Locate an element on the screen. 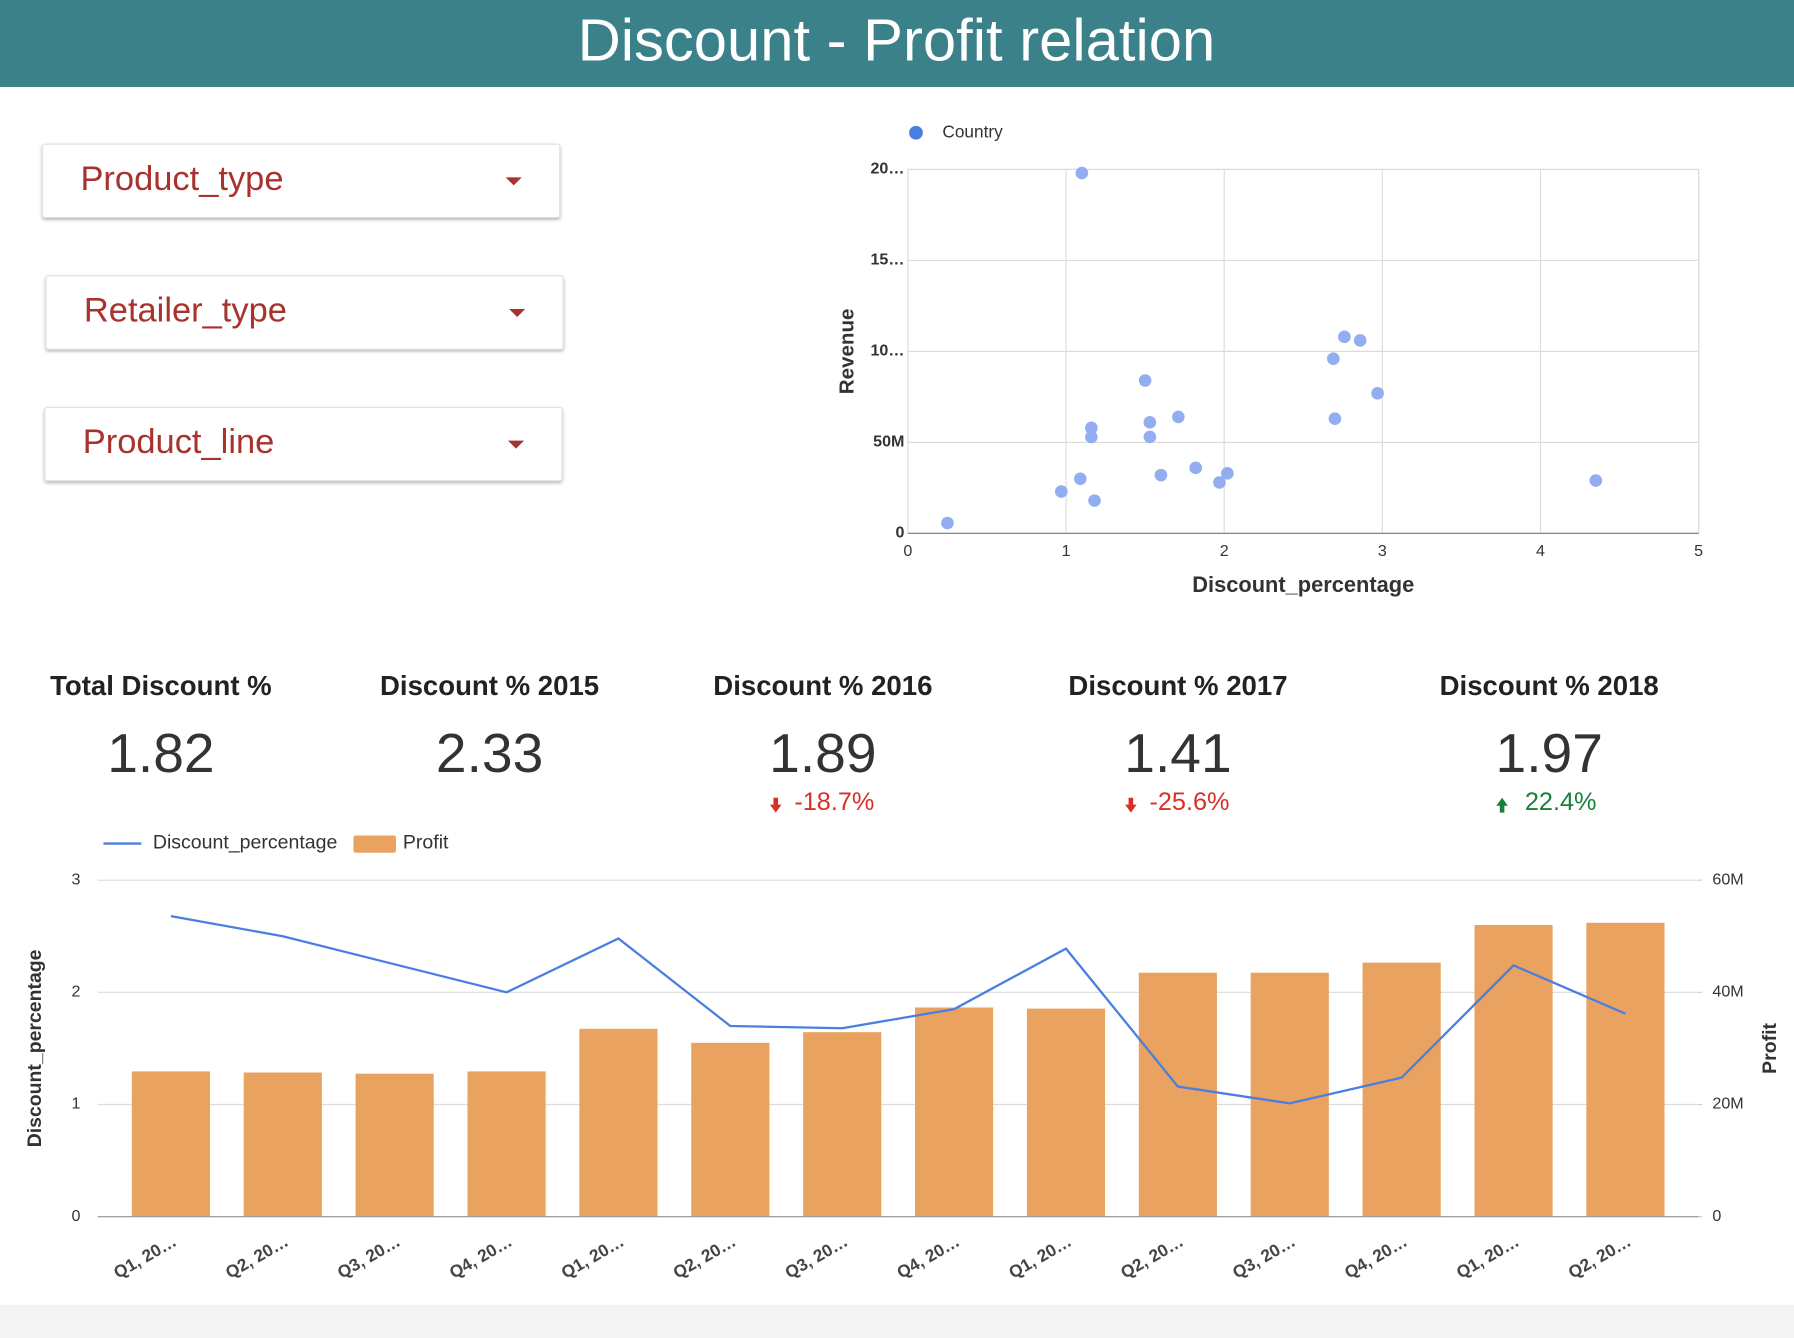 The image size is (1794, 1338). scorecard-delta: -18.7% is located at coordinates (834, 802).